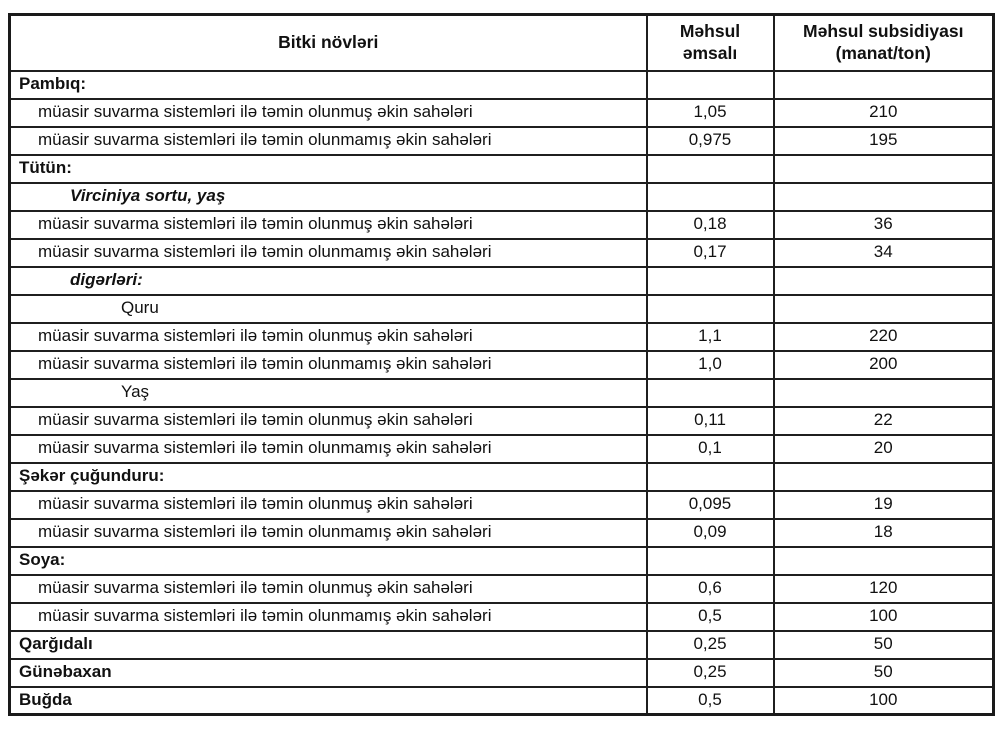 This screenshot has width=1000, height=747. Describe the element at coordinates (710, 42) in the screenshot. I see `column-header-product-coefficient: Məhsul əmsalı` at that location.